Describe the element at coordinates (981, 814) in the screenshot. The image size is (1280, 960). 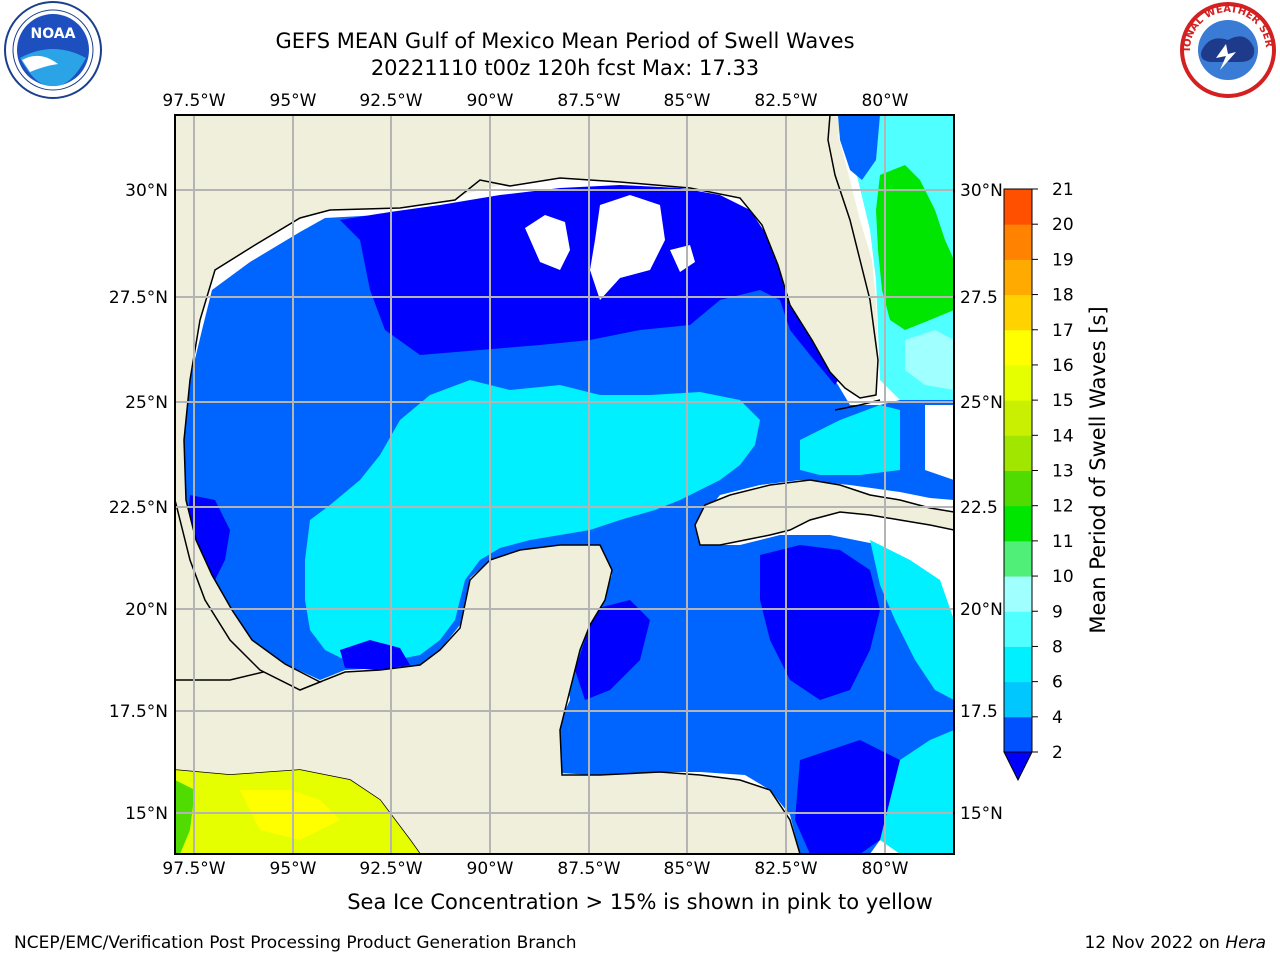
I see `lat-label-right: 15°N` at that location.